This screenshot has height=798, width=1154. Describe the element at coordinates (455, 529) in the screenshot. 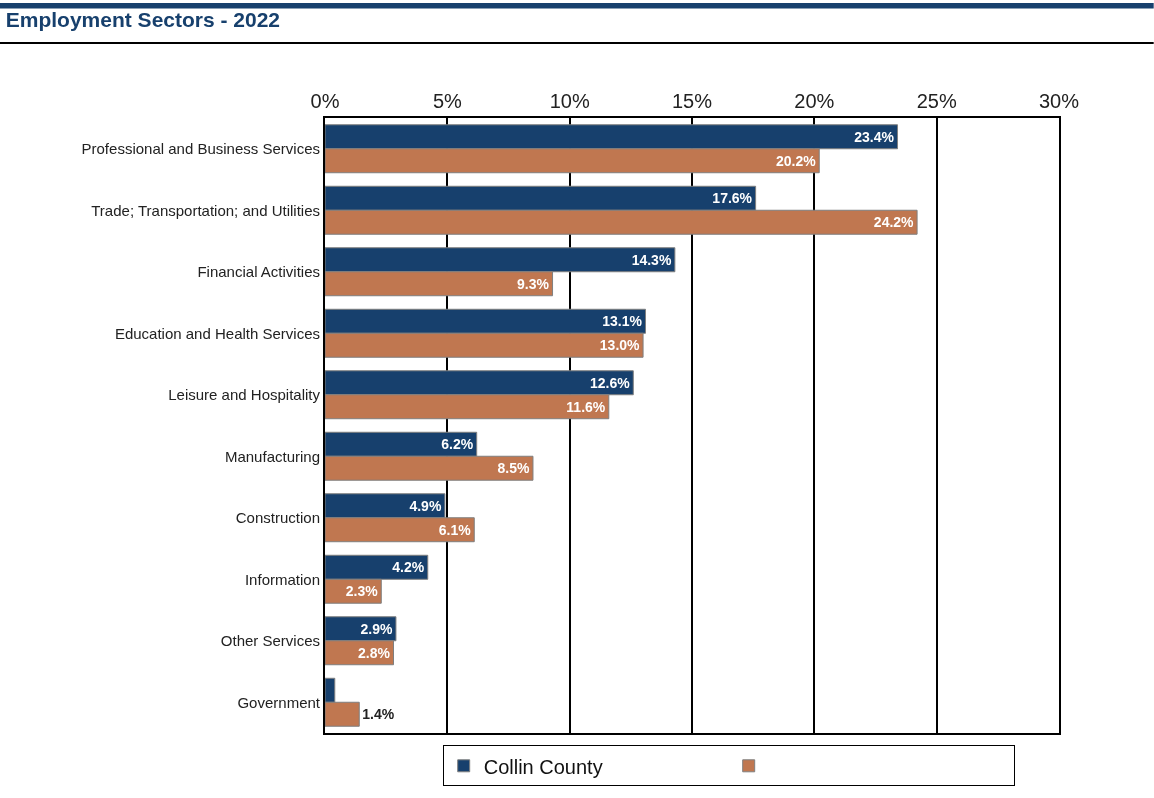

I see `data-label: 6.1%` at that location.